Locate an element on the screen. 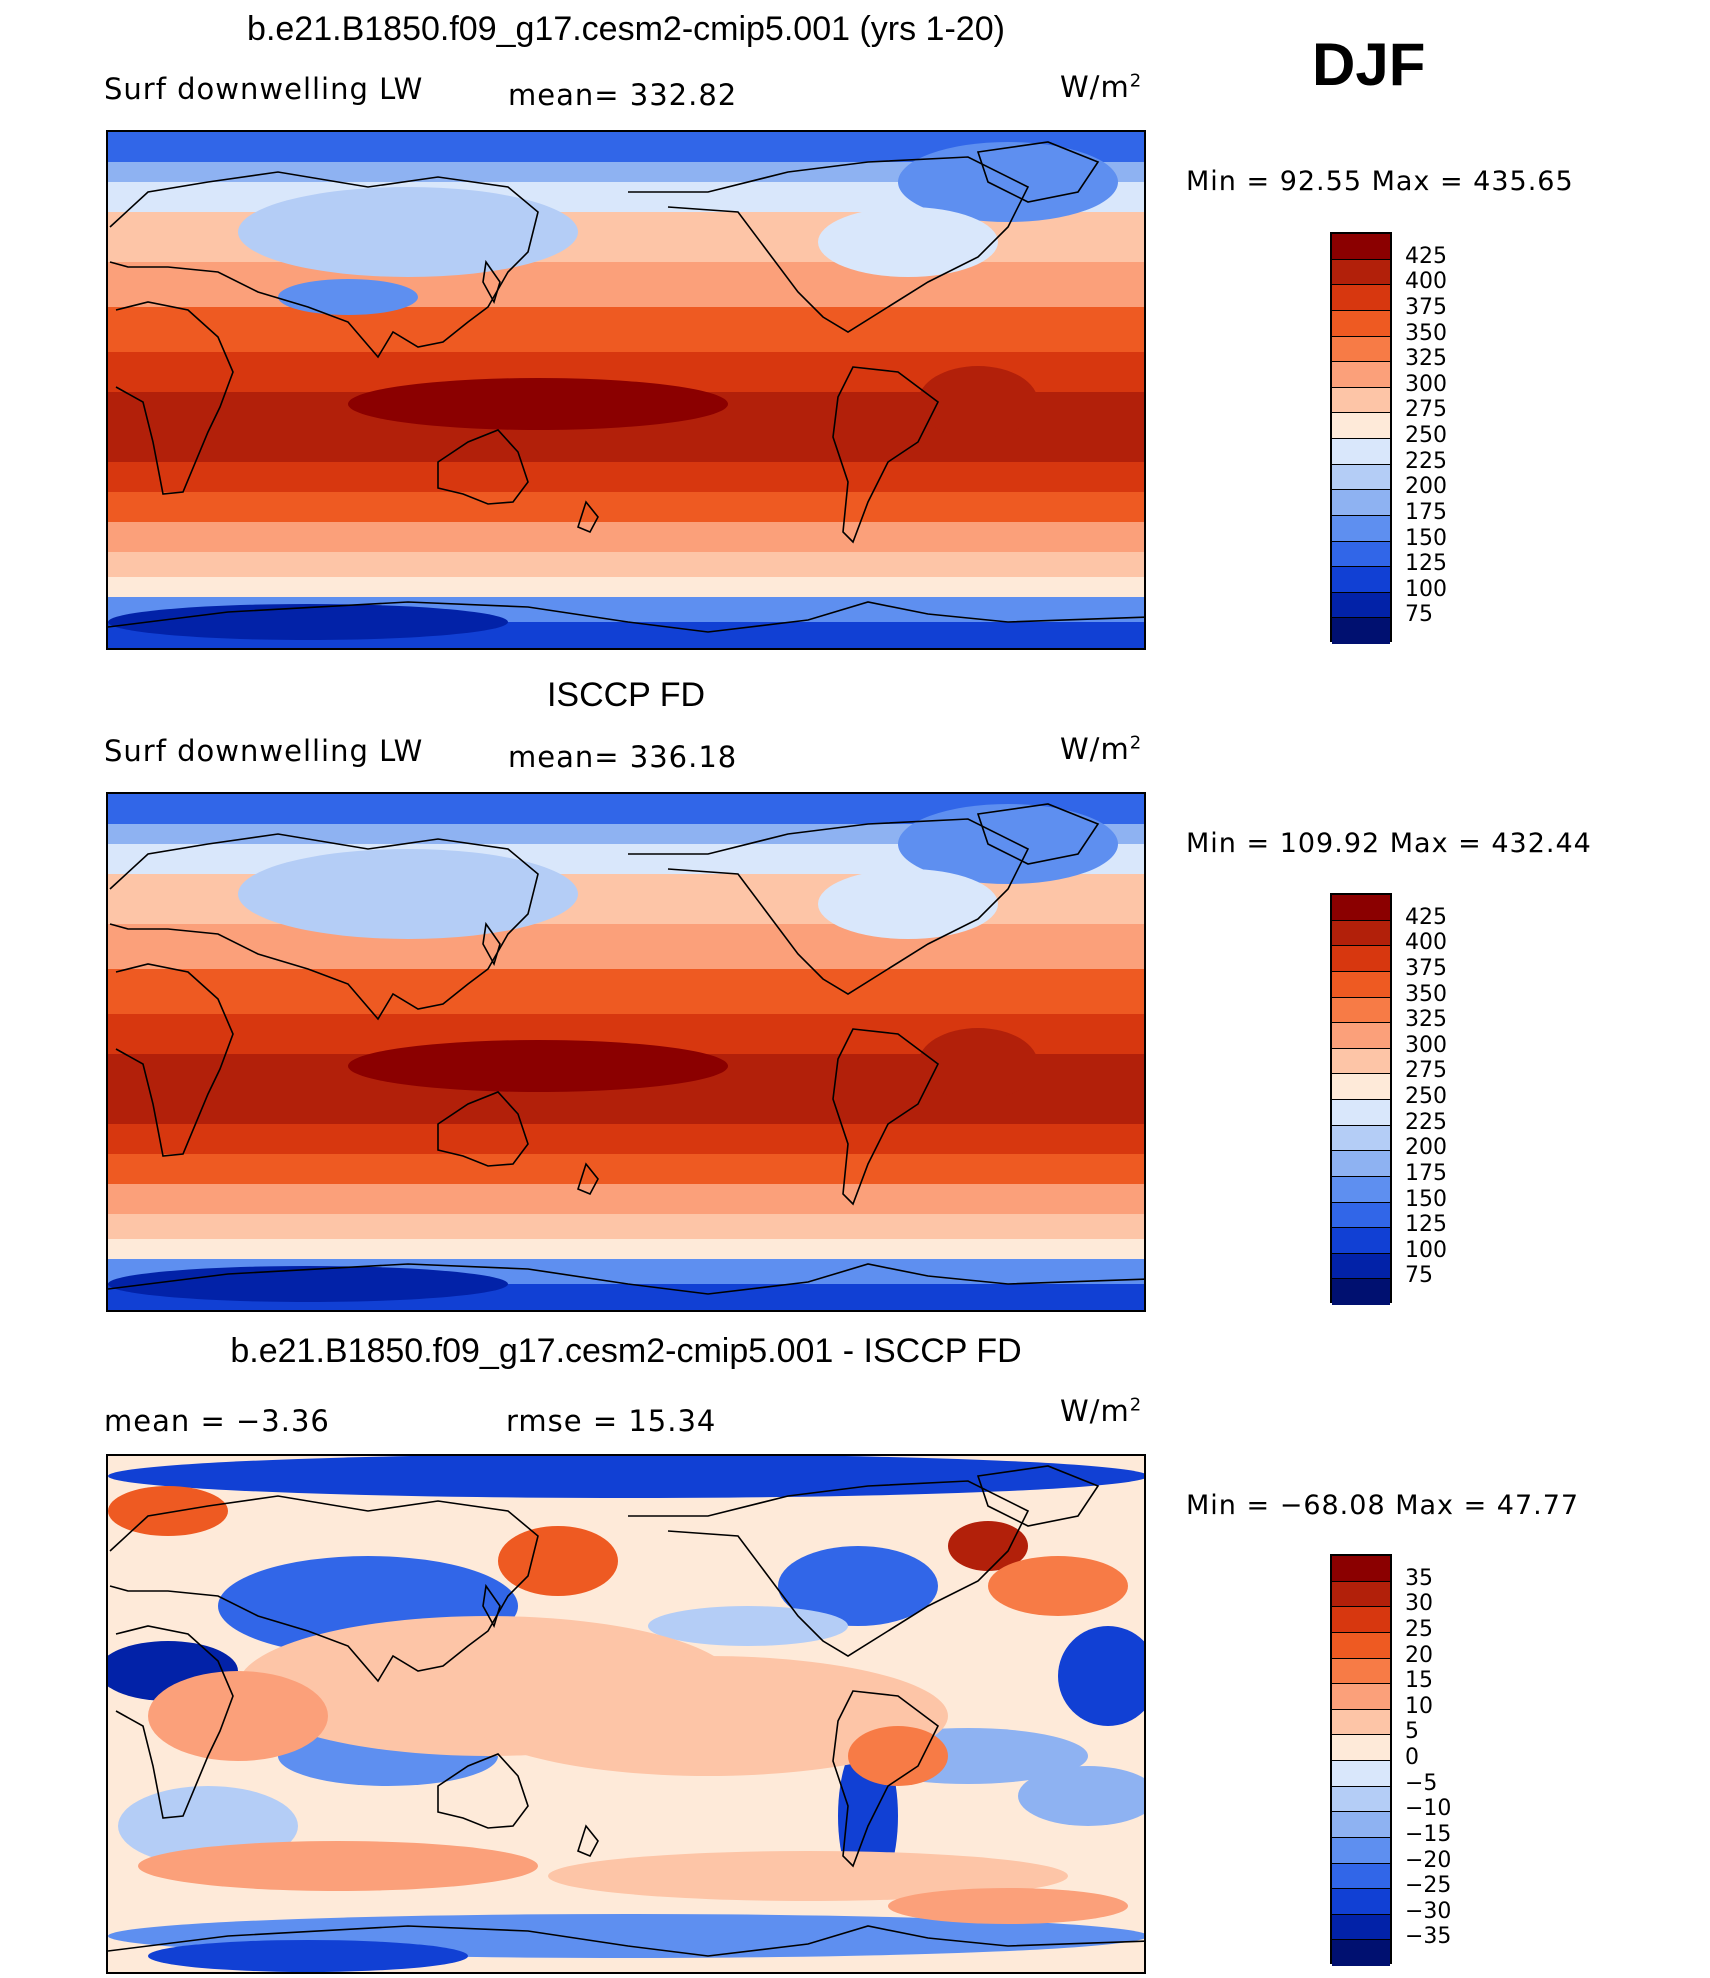 The height and width of the screenshot is (1978, 1710). colorbar-tick-label: 75 is located at coordinates (1419, 1276).